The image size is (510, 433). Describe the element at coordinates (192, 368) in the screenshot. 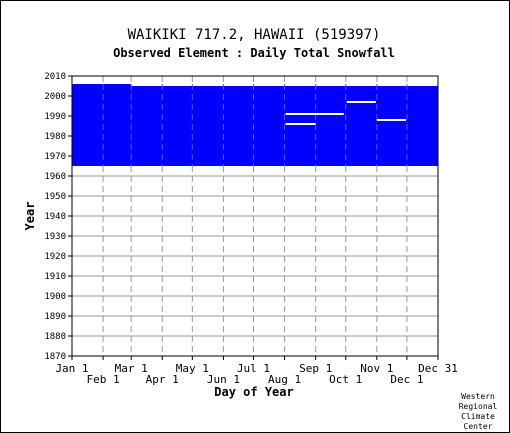

I see `x-tick-label: May 1` at that location.